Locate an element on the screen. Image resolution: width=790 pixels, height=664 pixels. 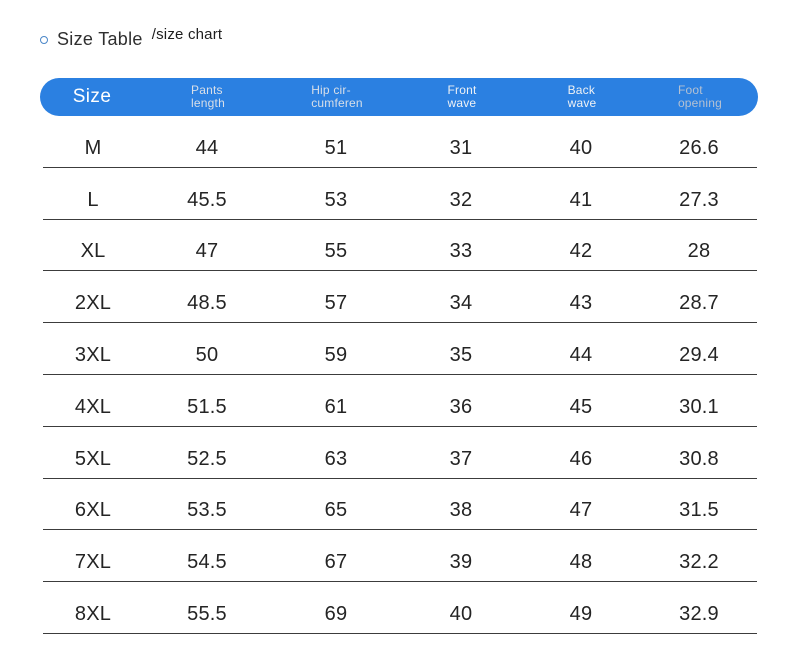
table-row: L 45.5 53 32 41 27.3 is located at coordinates (400, 194).